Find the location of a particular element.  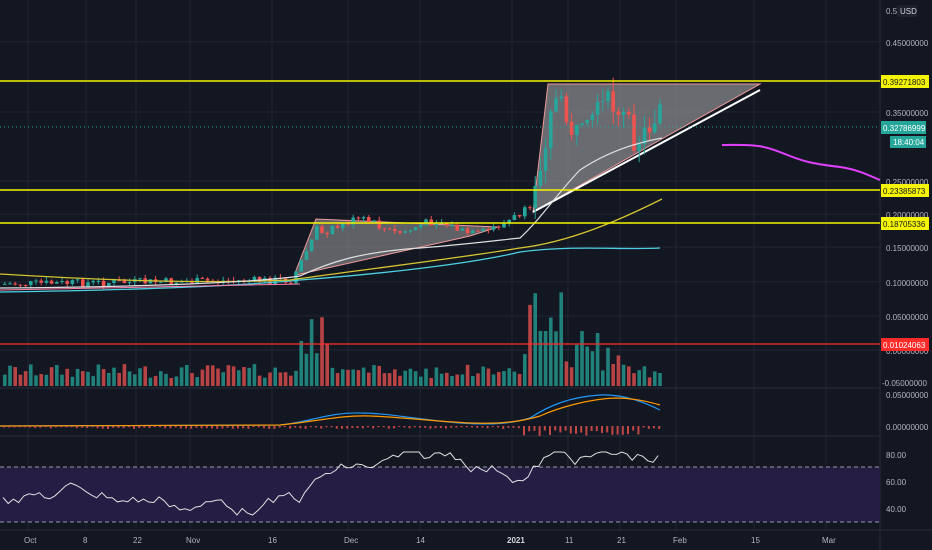

time-tick-5: Dec is located at coordinates (351, 540).